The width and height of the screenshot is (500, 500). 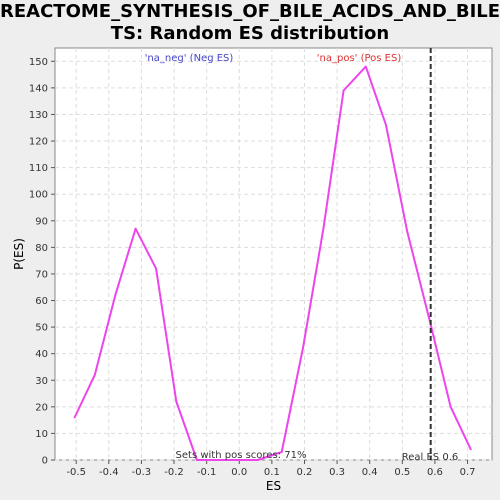 I want to click on x-tick-label: -0.2, so click(x=174, y=472).